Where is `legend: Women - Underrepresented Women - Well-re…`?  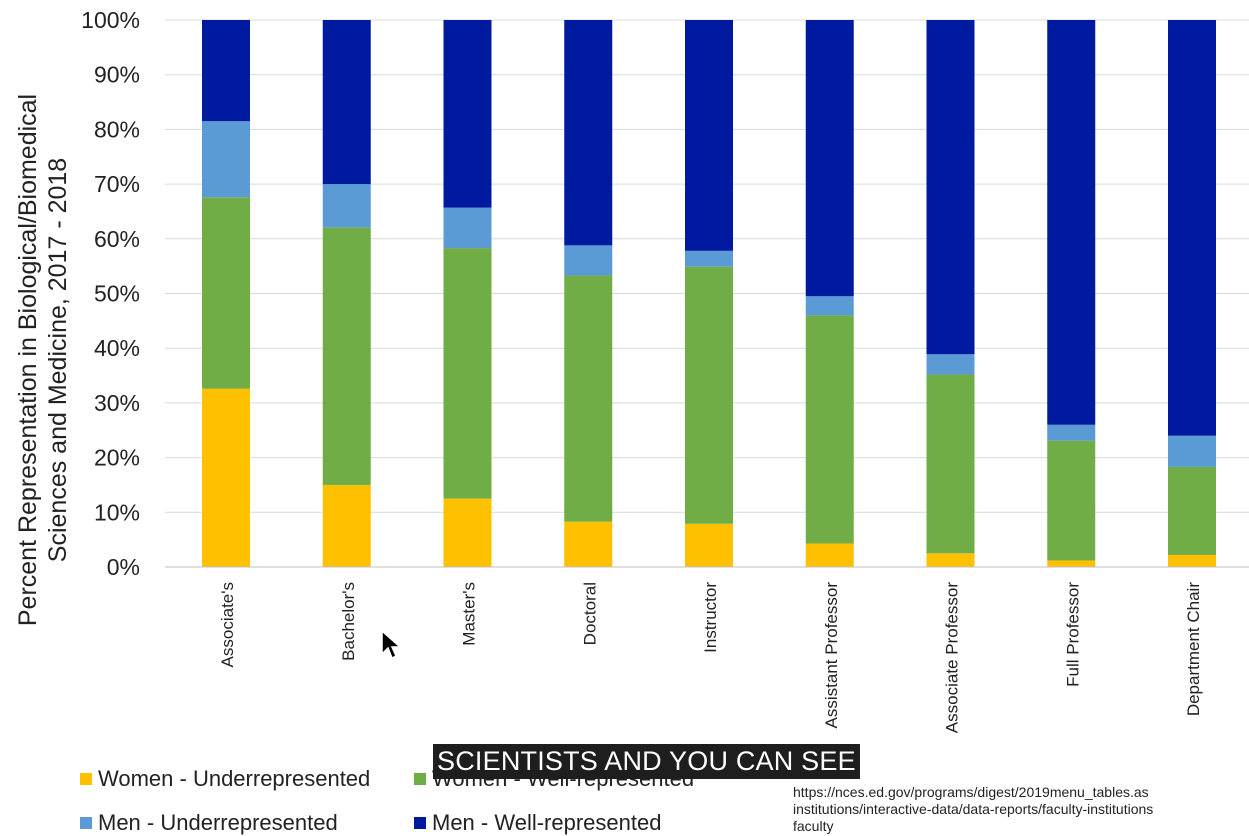
legend: Women - Underrepresented Women - Well-re… is located at coordinates (430, 797).